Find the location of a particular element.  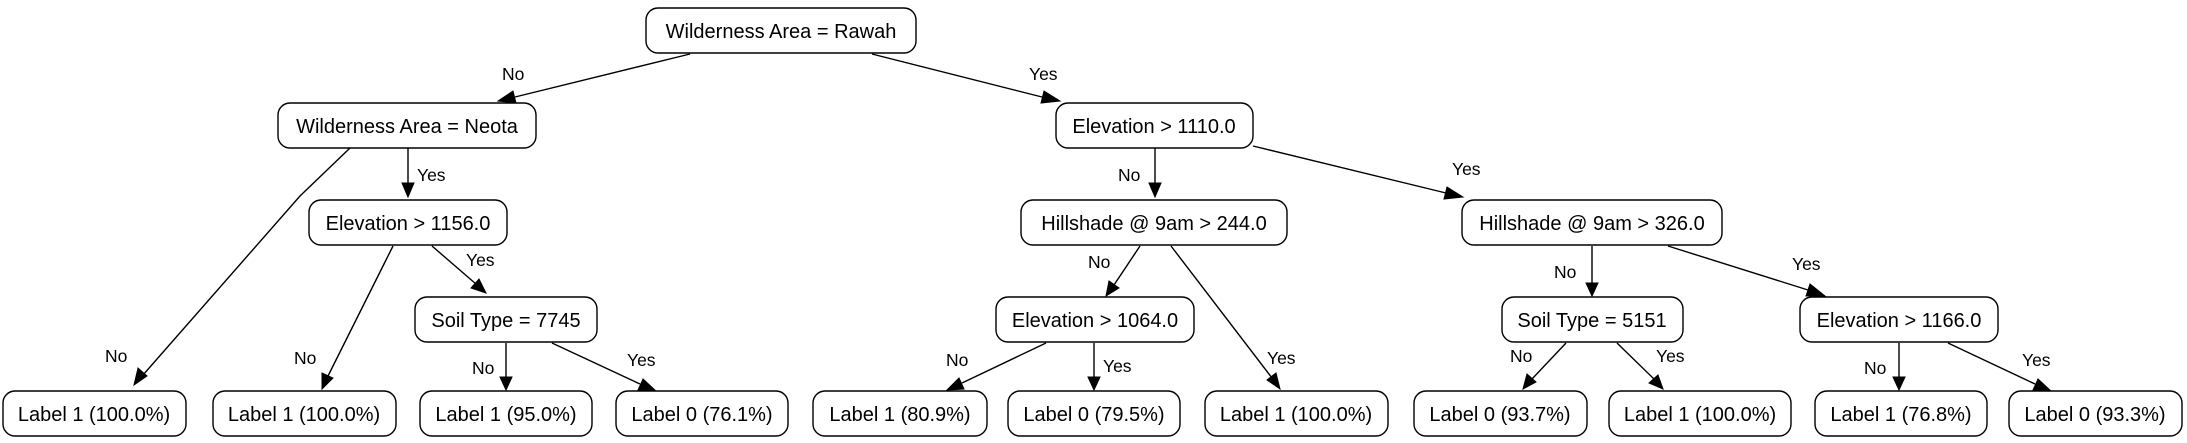

node-wilderness-neota: Wilderness Area = Neota is located at coordinates (407, 125).